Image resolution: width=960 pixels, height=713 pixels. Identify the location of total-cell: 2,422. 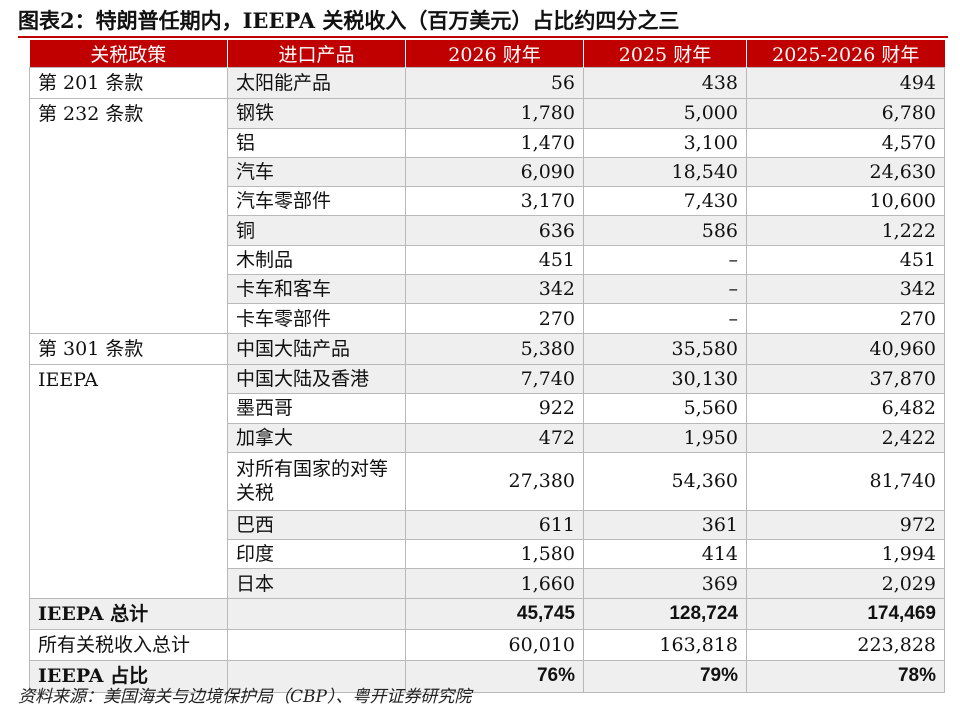
(845, 437).